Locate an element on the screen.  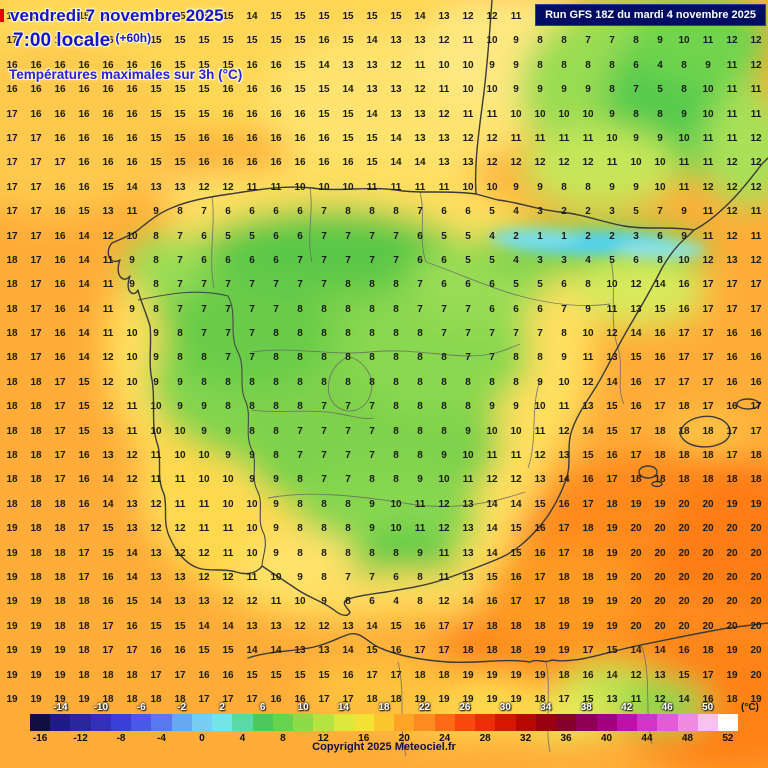
scale-label: 18 is located at coordinates (384, 707).